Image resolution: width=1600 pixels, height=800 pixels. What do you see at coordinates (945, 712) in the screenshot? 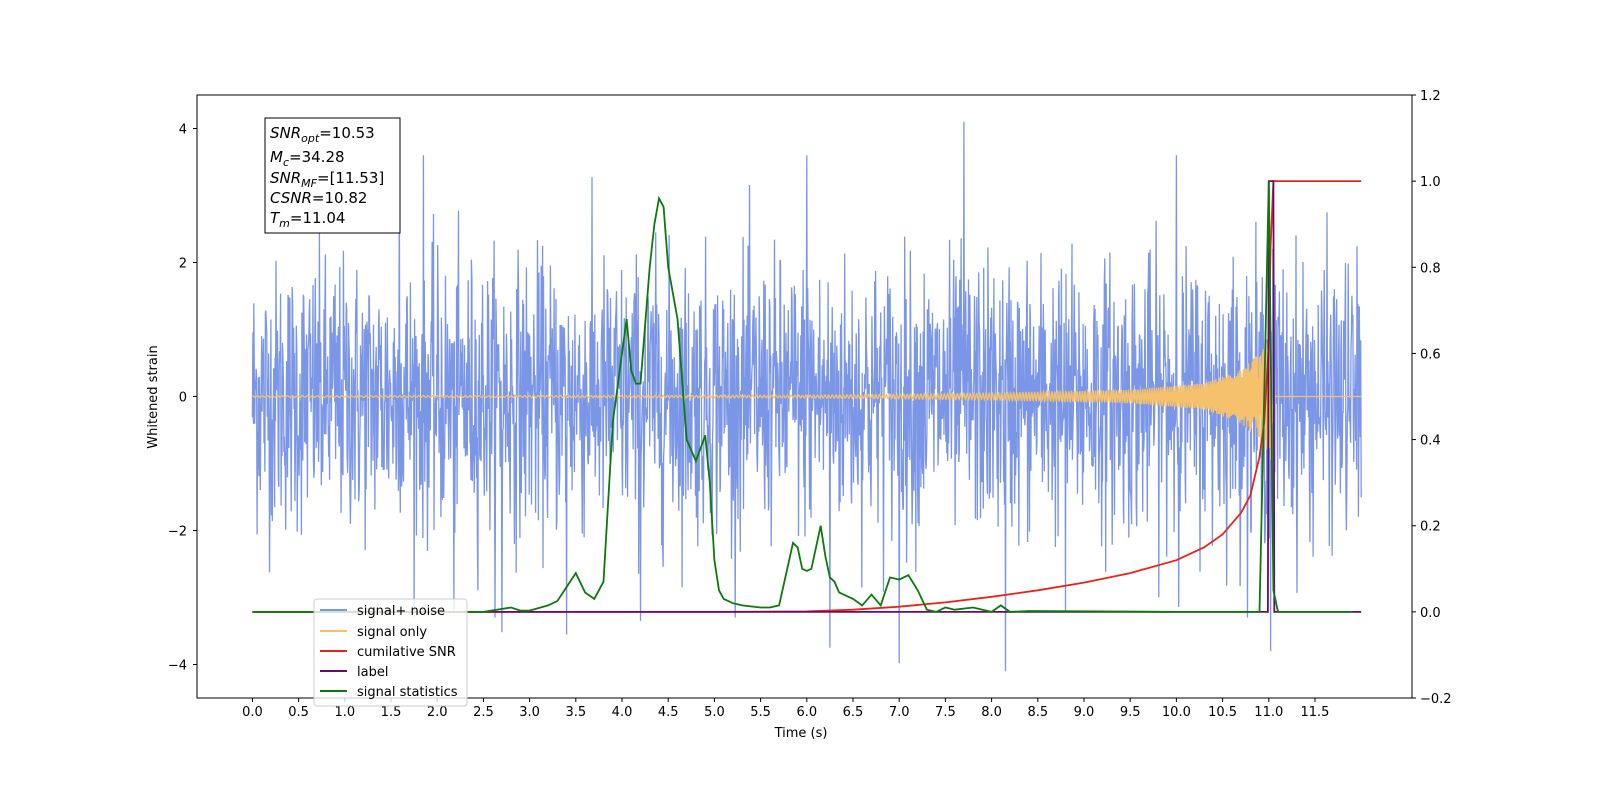
I see `x-tick-label: 7.5` at bounding box center [945, 712].